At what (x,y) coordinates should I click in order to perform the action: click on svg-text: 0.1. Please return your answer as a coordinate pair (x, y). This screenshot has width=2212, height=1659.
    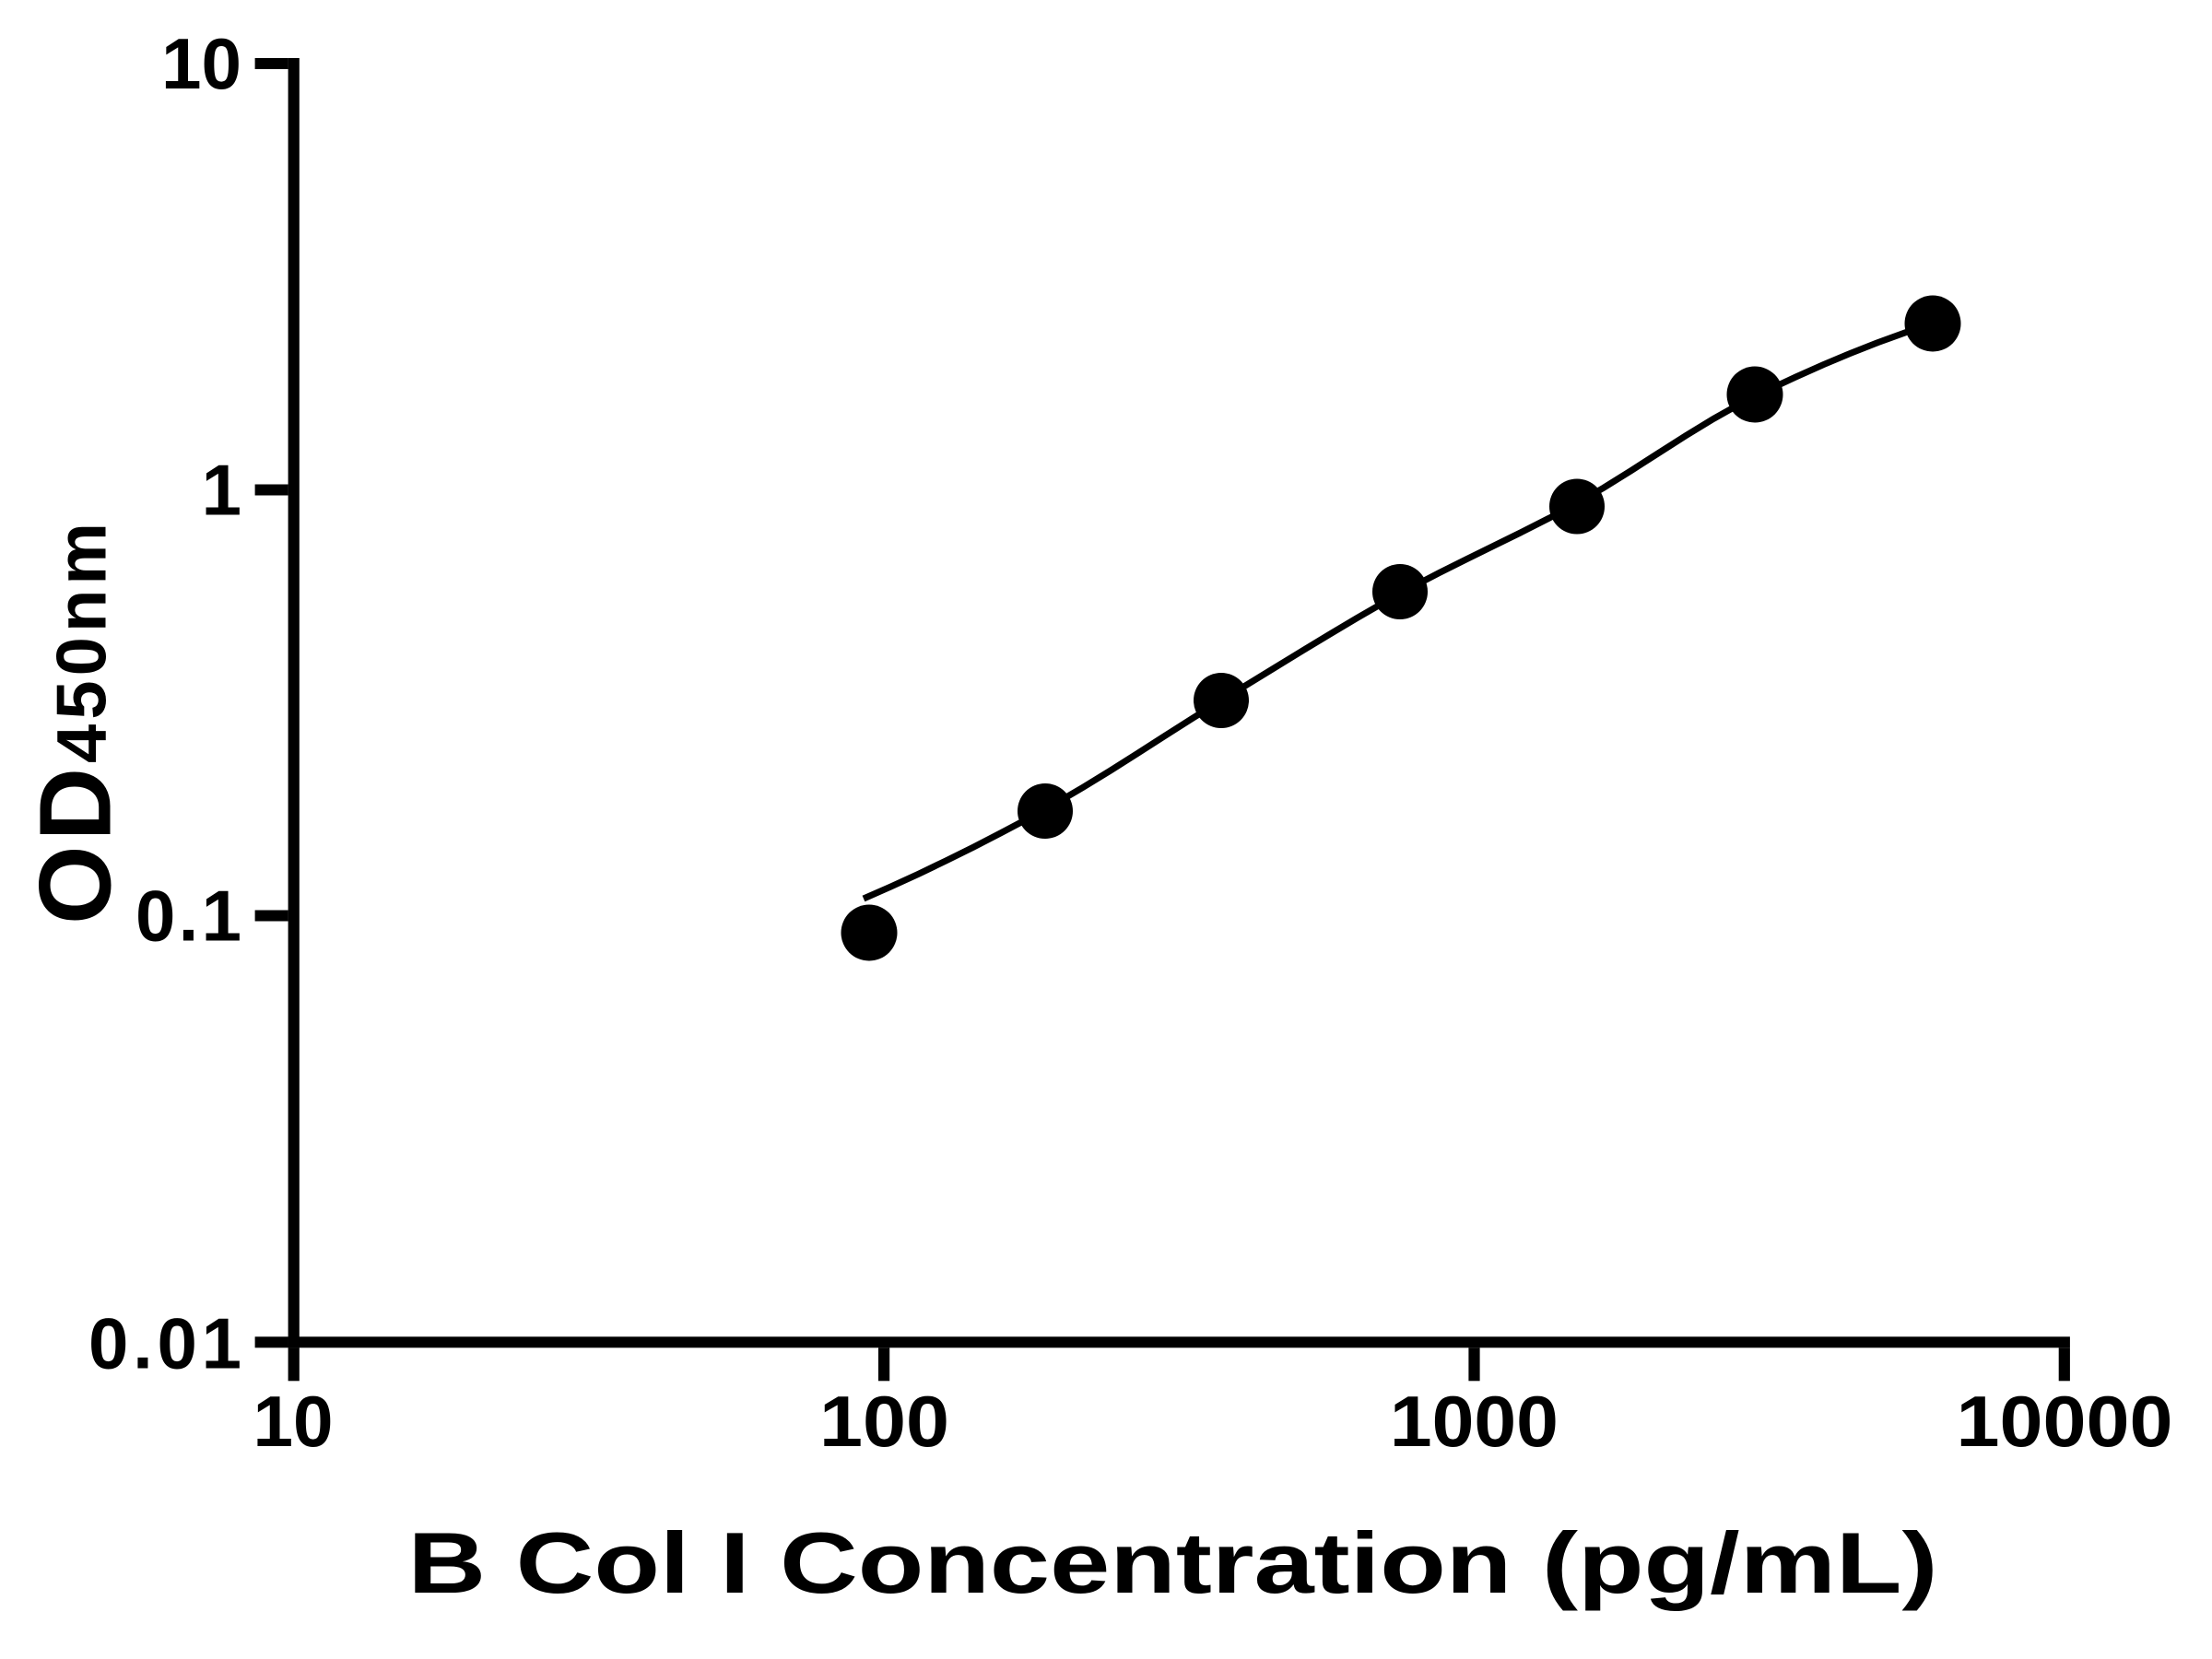
    Looking at the image, I should click on (188, 915).